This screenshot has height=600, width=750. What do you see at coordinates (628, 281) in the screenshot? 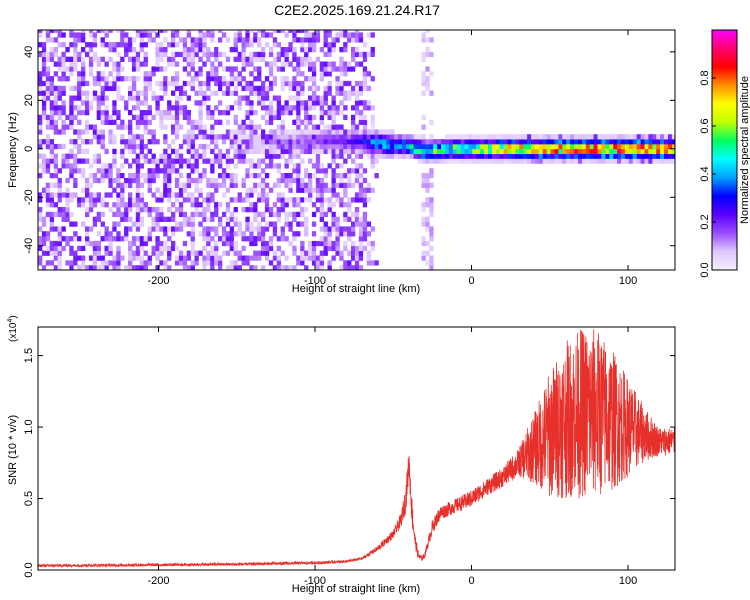
I see `spectrogram-x-tick-label: 100` at bounding box center [628, 281].